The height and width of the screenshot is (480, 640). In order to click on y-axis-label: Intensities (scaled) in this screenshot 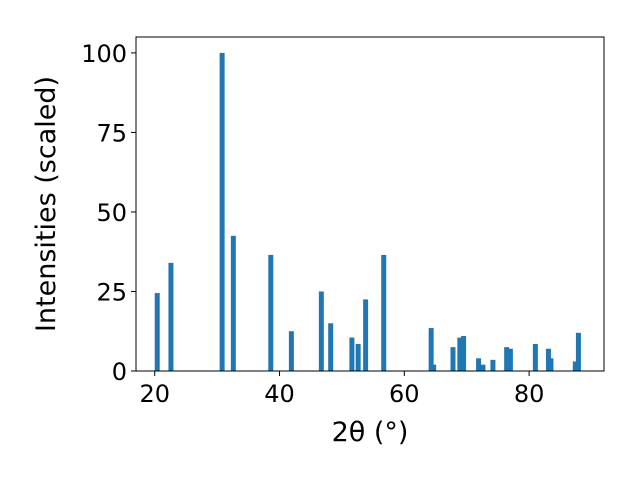, I will do `click(46, 204)`.